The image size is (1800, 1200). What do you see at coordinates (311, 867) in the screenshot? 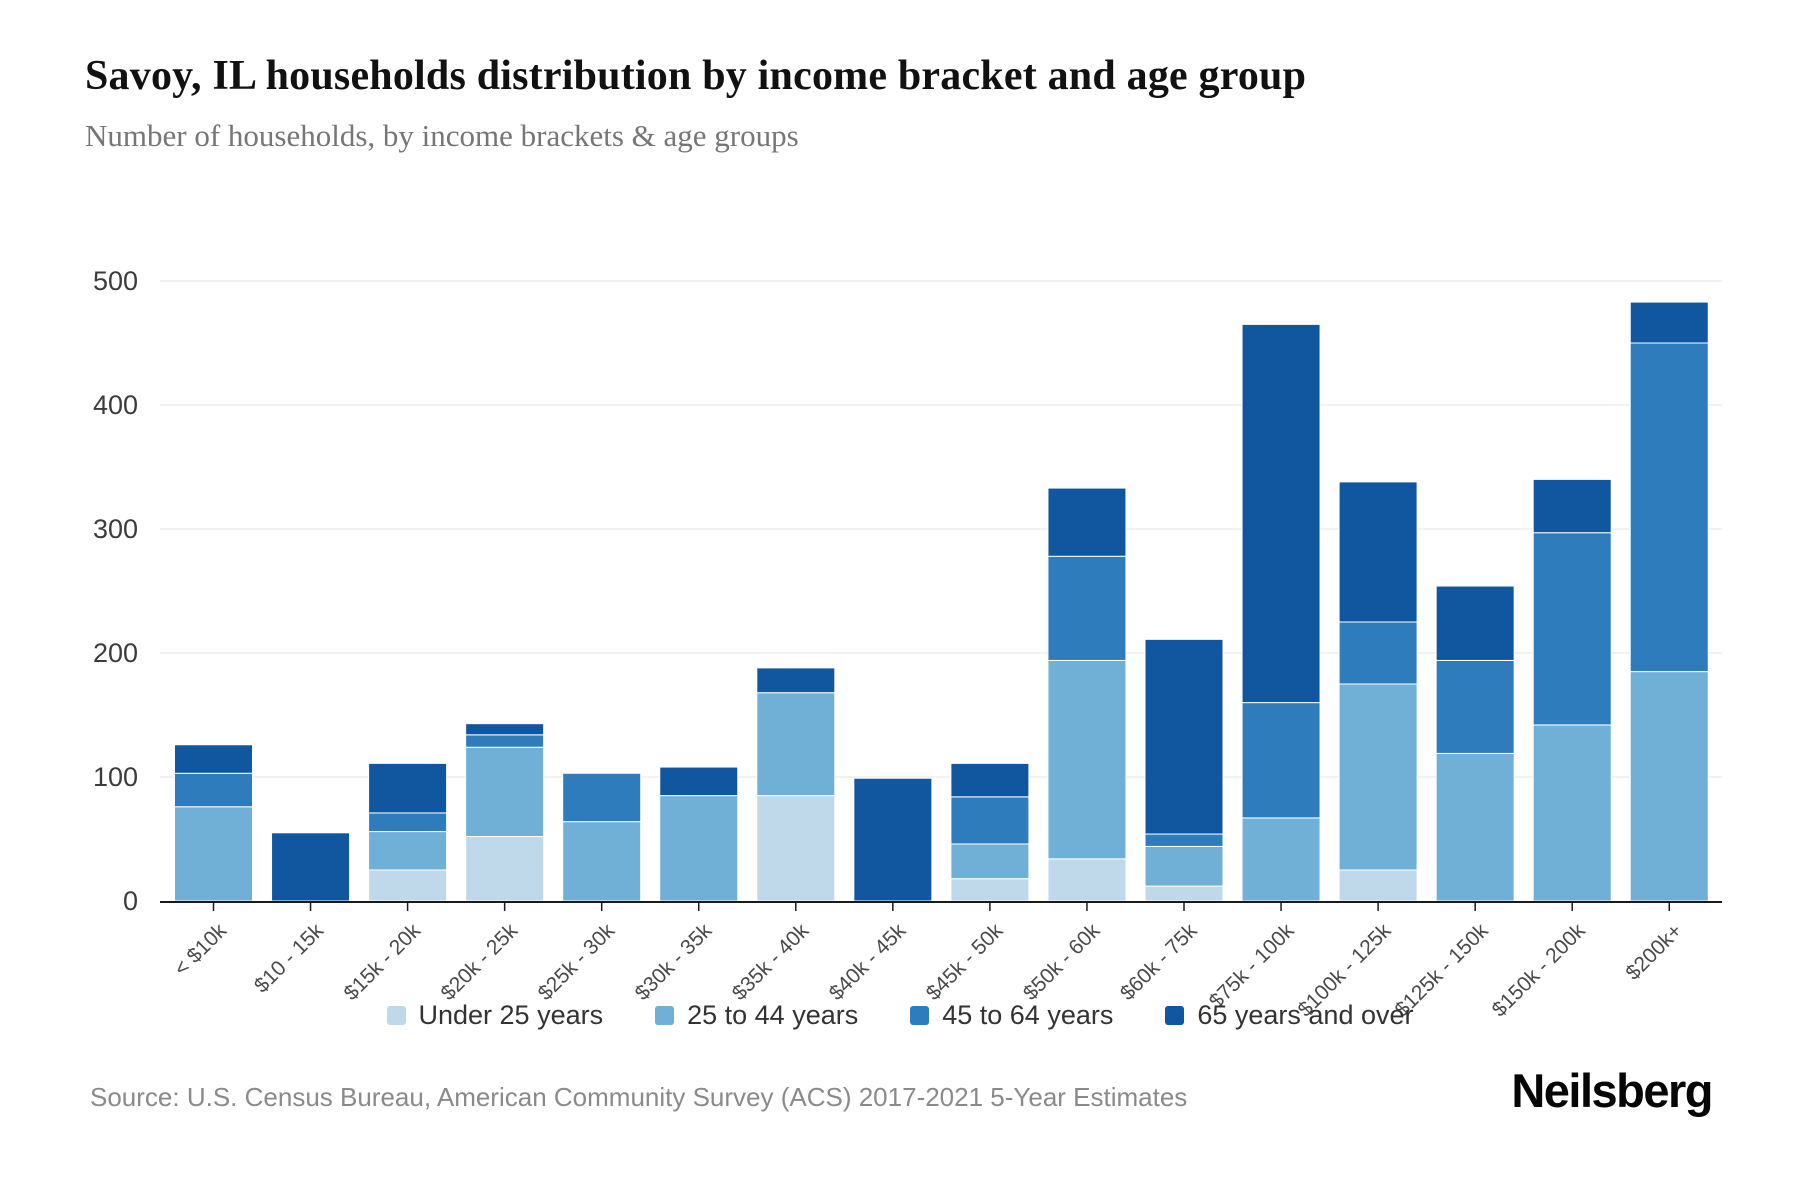
I see `bar-segment-$10 - 15k-65 years and over` at bounding box center [311, 867].